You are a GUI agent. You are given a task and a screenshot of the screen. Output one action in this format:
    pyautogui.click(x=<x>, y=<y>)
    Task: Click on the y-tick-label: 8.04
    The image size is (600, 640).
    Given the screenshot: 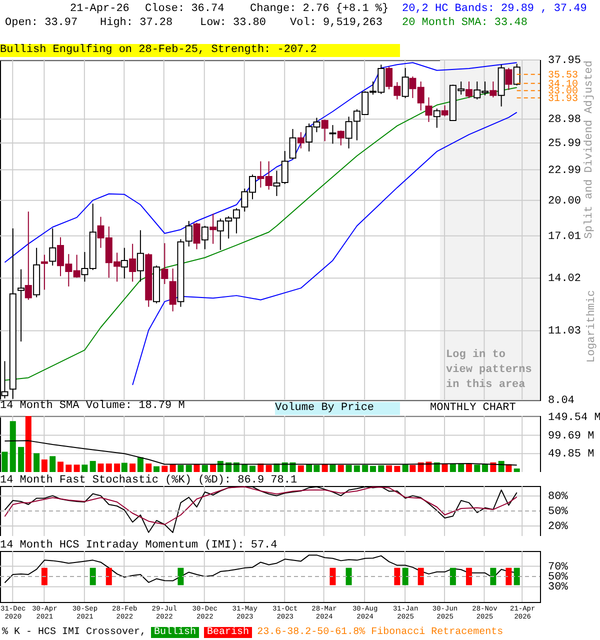 What is the action you would take?
    pyautogui.click(x=561, y=401)
    